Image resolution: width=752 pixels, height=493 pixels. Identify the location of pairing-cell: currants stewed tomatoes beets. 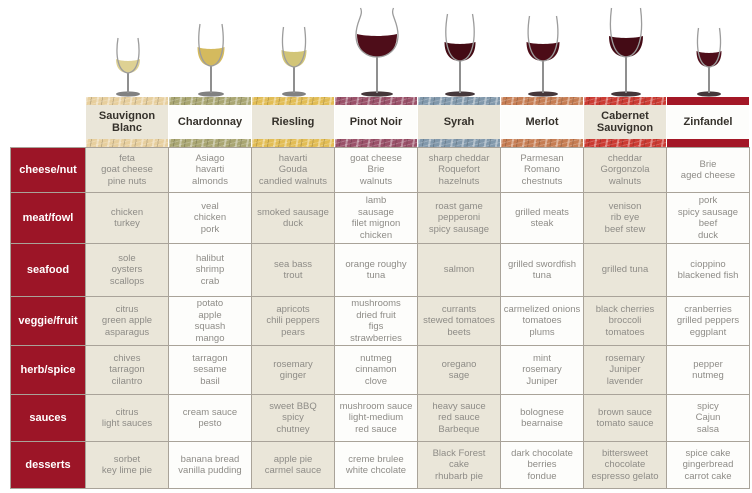
(459, 321).